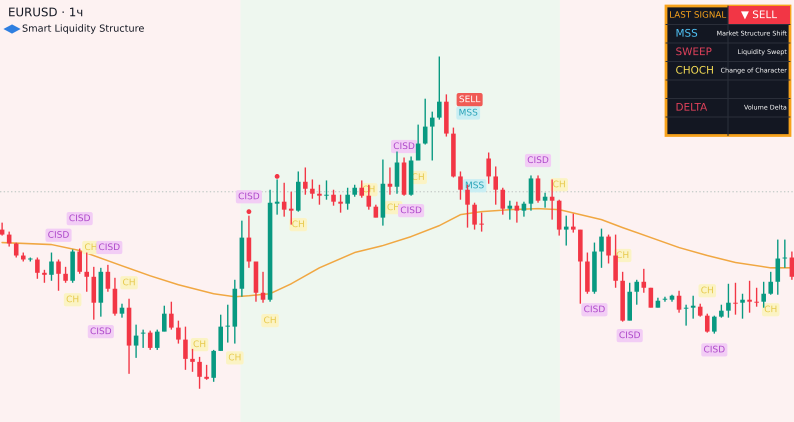 The width and height of the screenshot is (794, 422). I want to click on chart-subtitle: Smart Liquidity Structure, so click(83, 29).